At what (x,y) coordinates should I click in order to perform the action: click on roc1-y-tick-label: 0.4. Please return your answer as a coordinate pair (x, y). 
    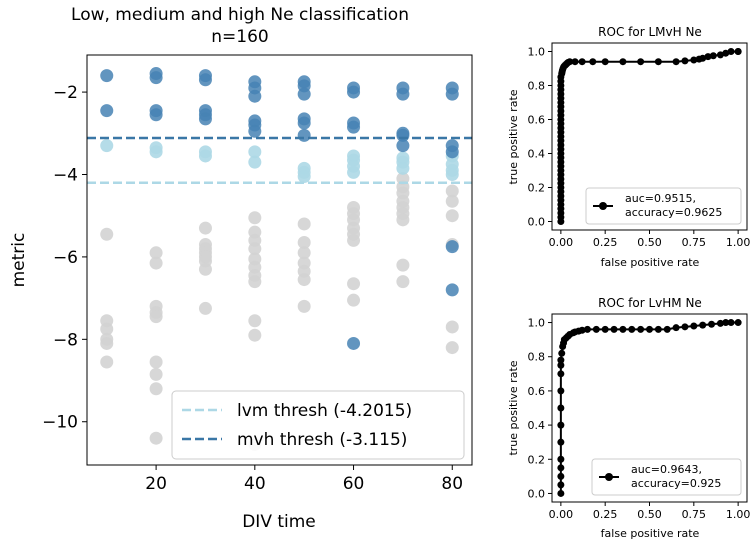
    Looking at the image, I should click on (537, 154).